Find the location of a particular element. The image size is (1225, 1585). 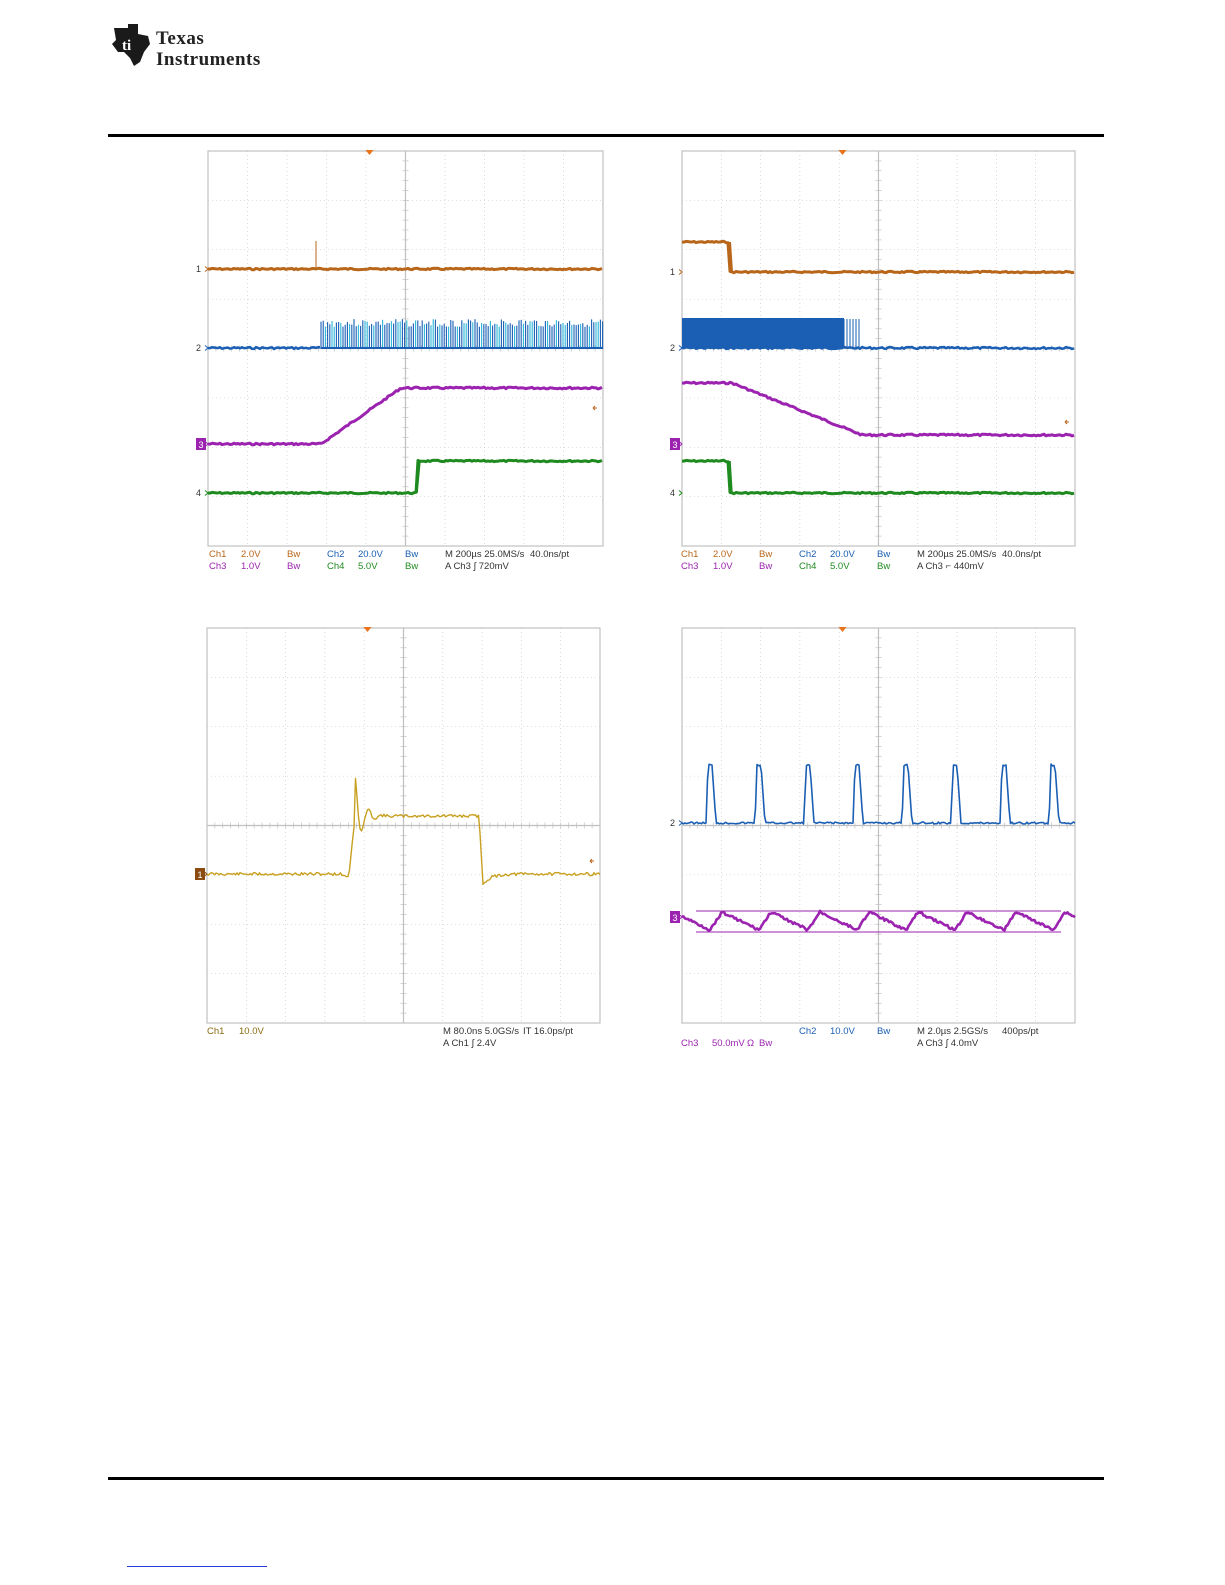

readout-2-item: A Ch3 ∫ 720mV is located at coordinates (477, 566).